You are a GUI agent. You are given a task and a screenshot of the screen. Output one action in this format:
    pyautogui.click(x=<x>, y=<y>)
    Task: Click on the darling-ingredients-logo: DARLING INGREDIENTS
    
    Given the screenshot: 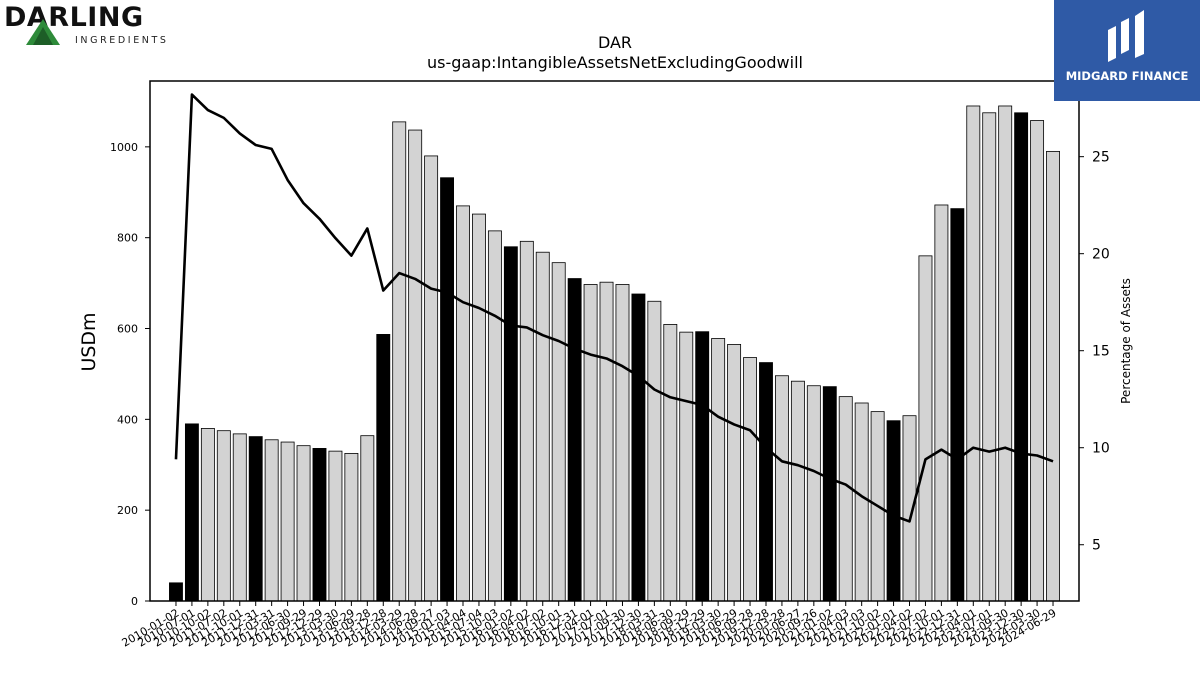 What is the action you would take?
    pyautogui.click(x=89, y=26)
    